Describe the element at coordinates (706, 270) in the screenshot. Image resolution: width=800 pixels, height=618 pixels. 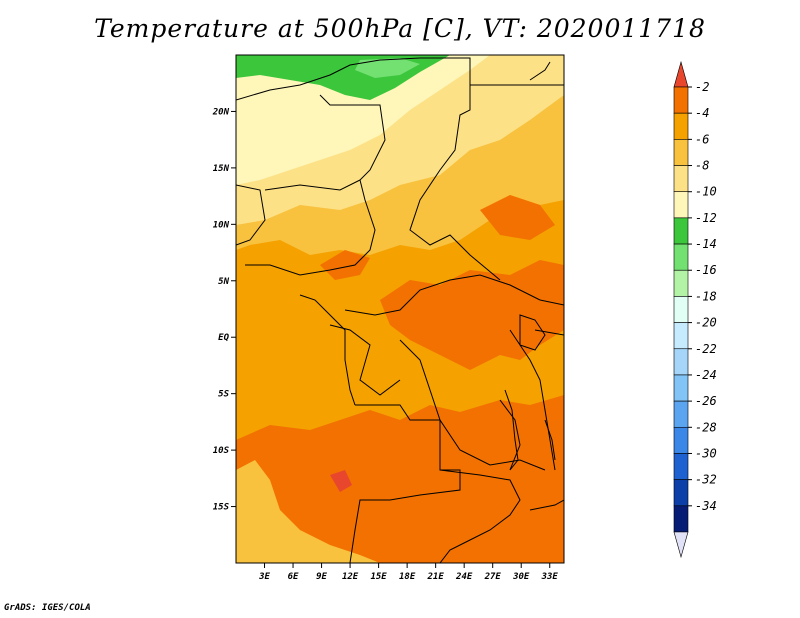
I see `colorbar-label: -16` at that location.